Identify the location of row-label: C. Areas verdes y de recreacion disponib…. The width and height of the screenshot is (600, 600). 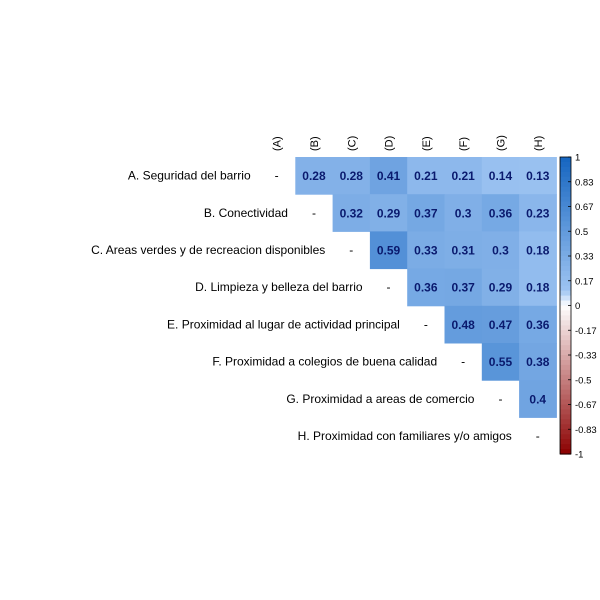
(208, 250).